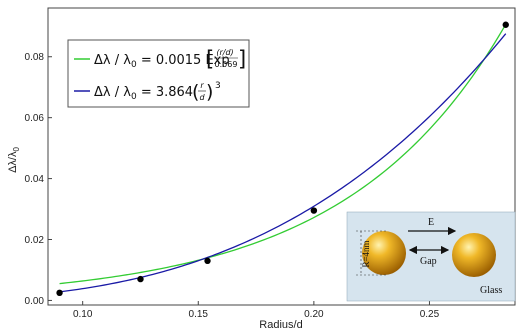 This screenshot has width=520, height=333. I want to click on legend-label-exp: Δλ / λ0 = 0.0015 Exp, so click(162, 61).